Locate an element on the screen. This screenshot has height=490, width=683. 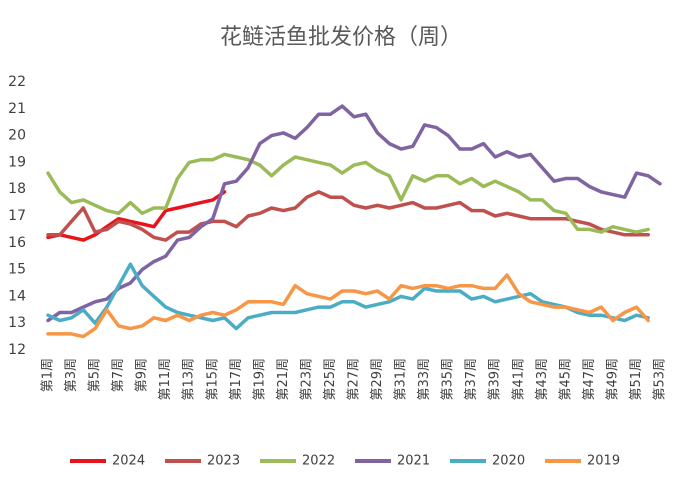
x-tick-label: 第47周 is located at coordinates (589, 379).